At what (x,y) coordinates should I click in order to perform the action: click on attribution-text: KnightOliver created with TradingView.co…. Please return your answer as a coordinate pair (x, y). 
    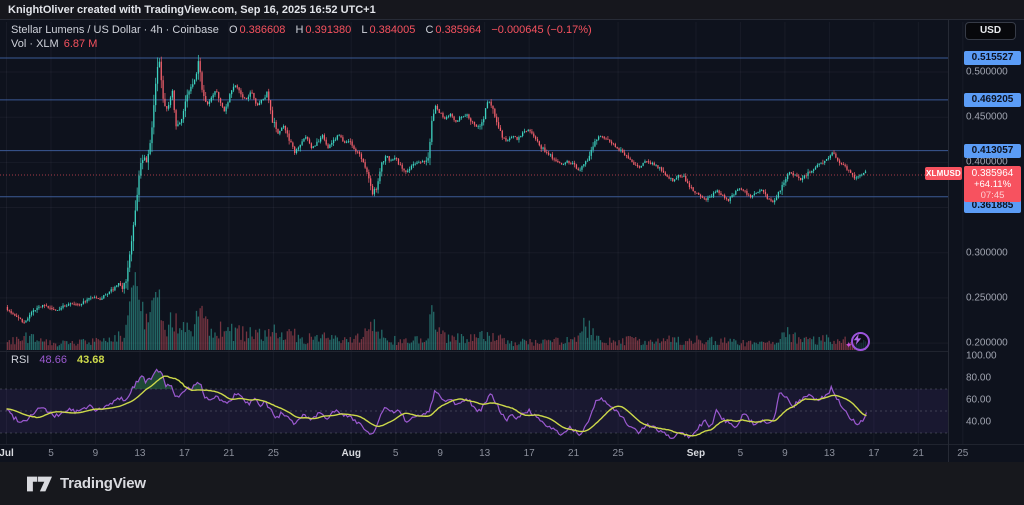
    Looking at the image, I should click on (192, 10).